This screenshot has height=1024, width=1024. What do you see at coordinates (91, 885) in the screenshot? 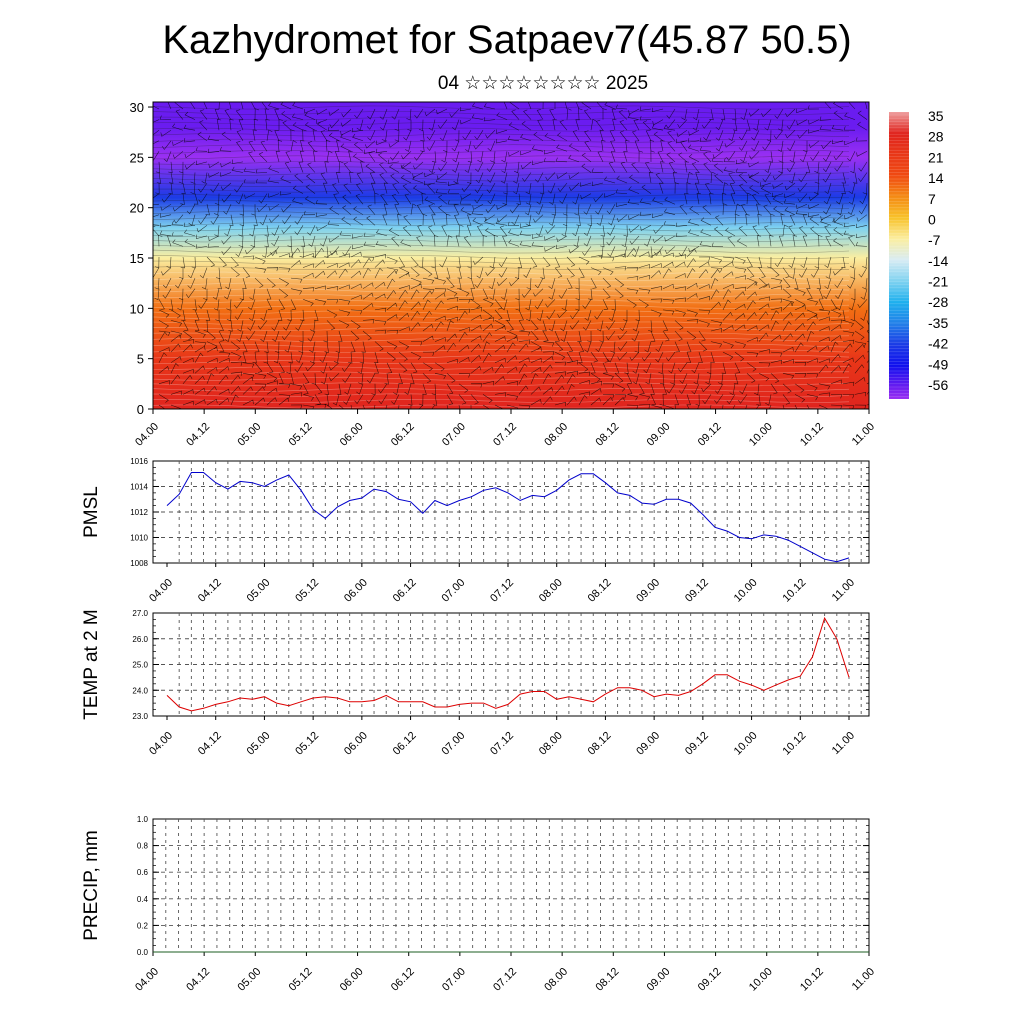
I see `y-axis-label: PRECIP, mm` at bounding box center [91, 885].